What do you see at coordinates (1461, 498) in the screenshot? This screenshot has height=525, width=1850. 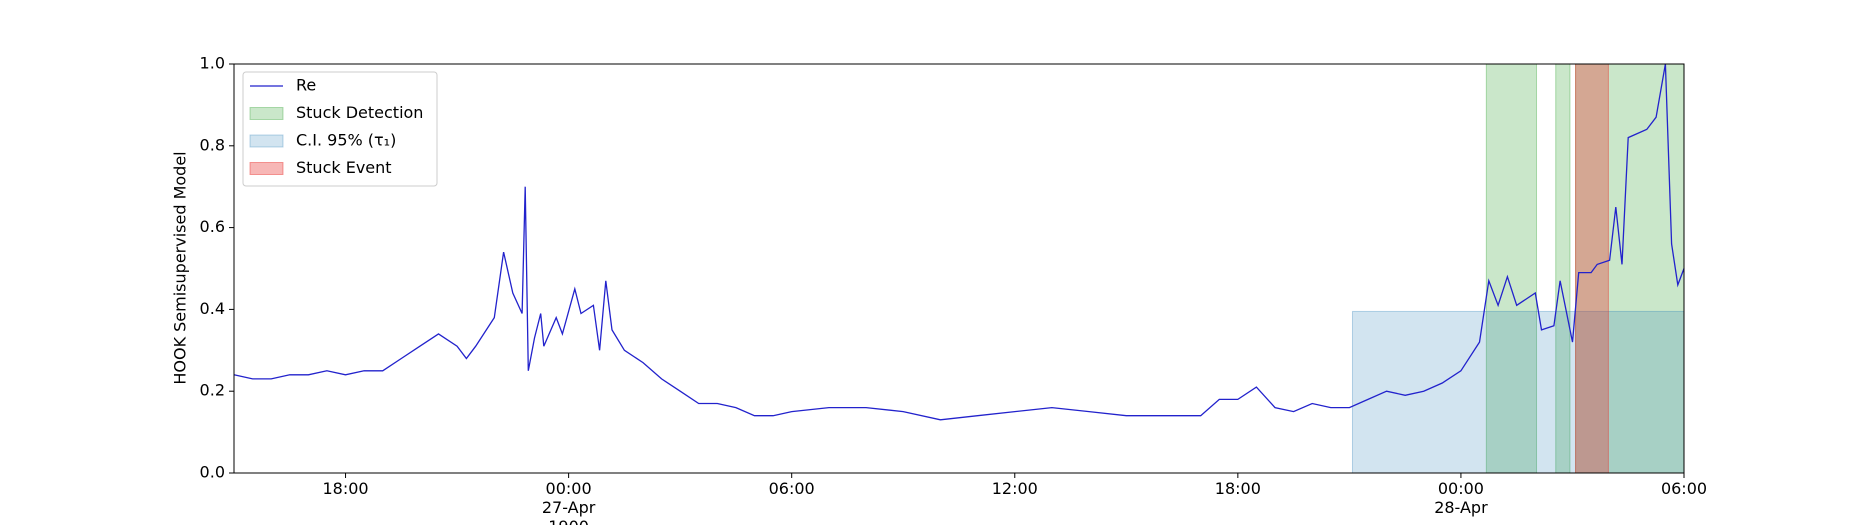 I see `x-tick-label: 00:00 28-Apr` at bounding box center [1461, 498].